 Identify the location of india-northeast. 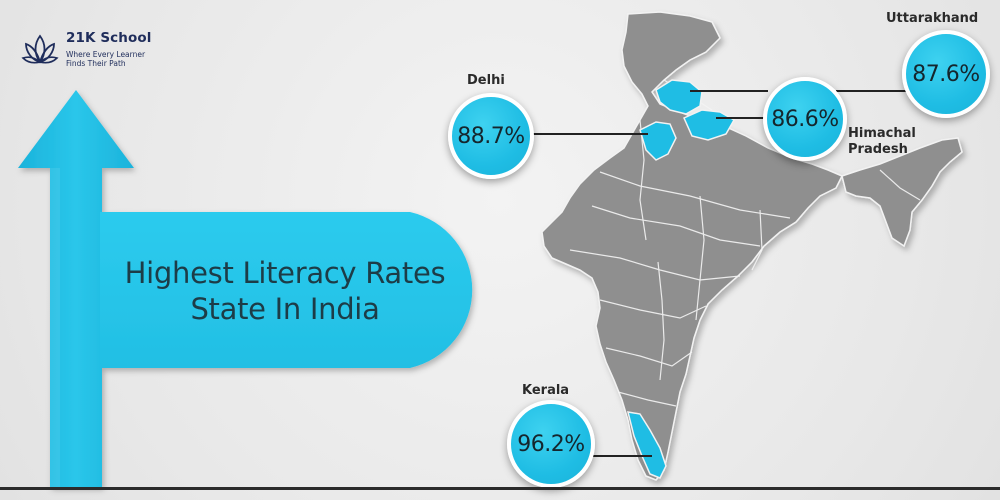
(902, 192).